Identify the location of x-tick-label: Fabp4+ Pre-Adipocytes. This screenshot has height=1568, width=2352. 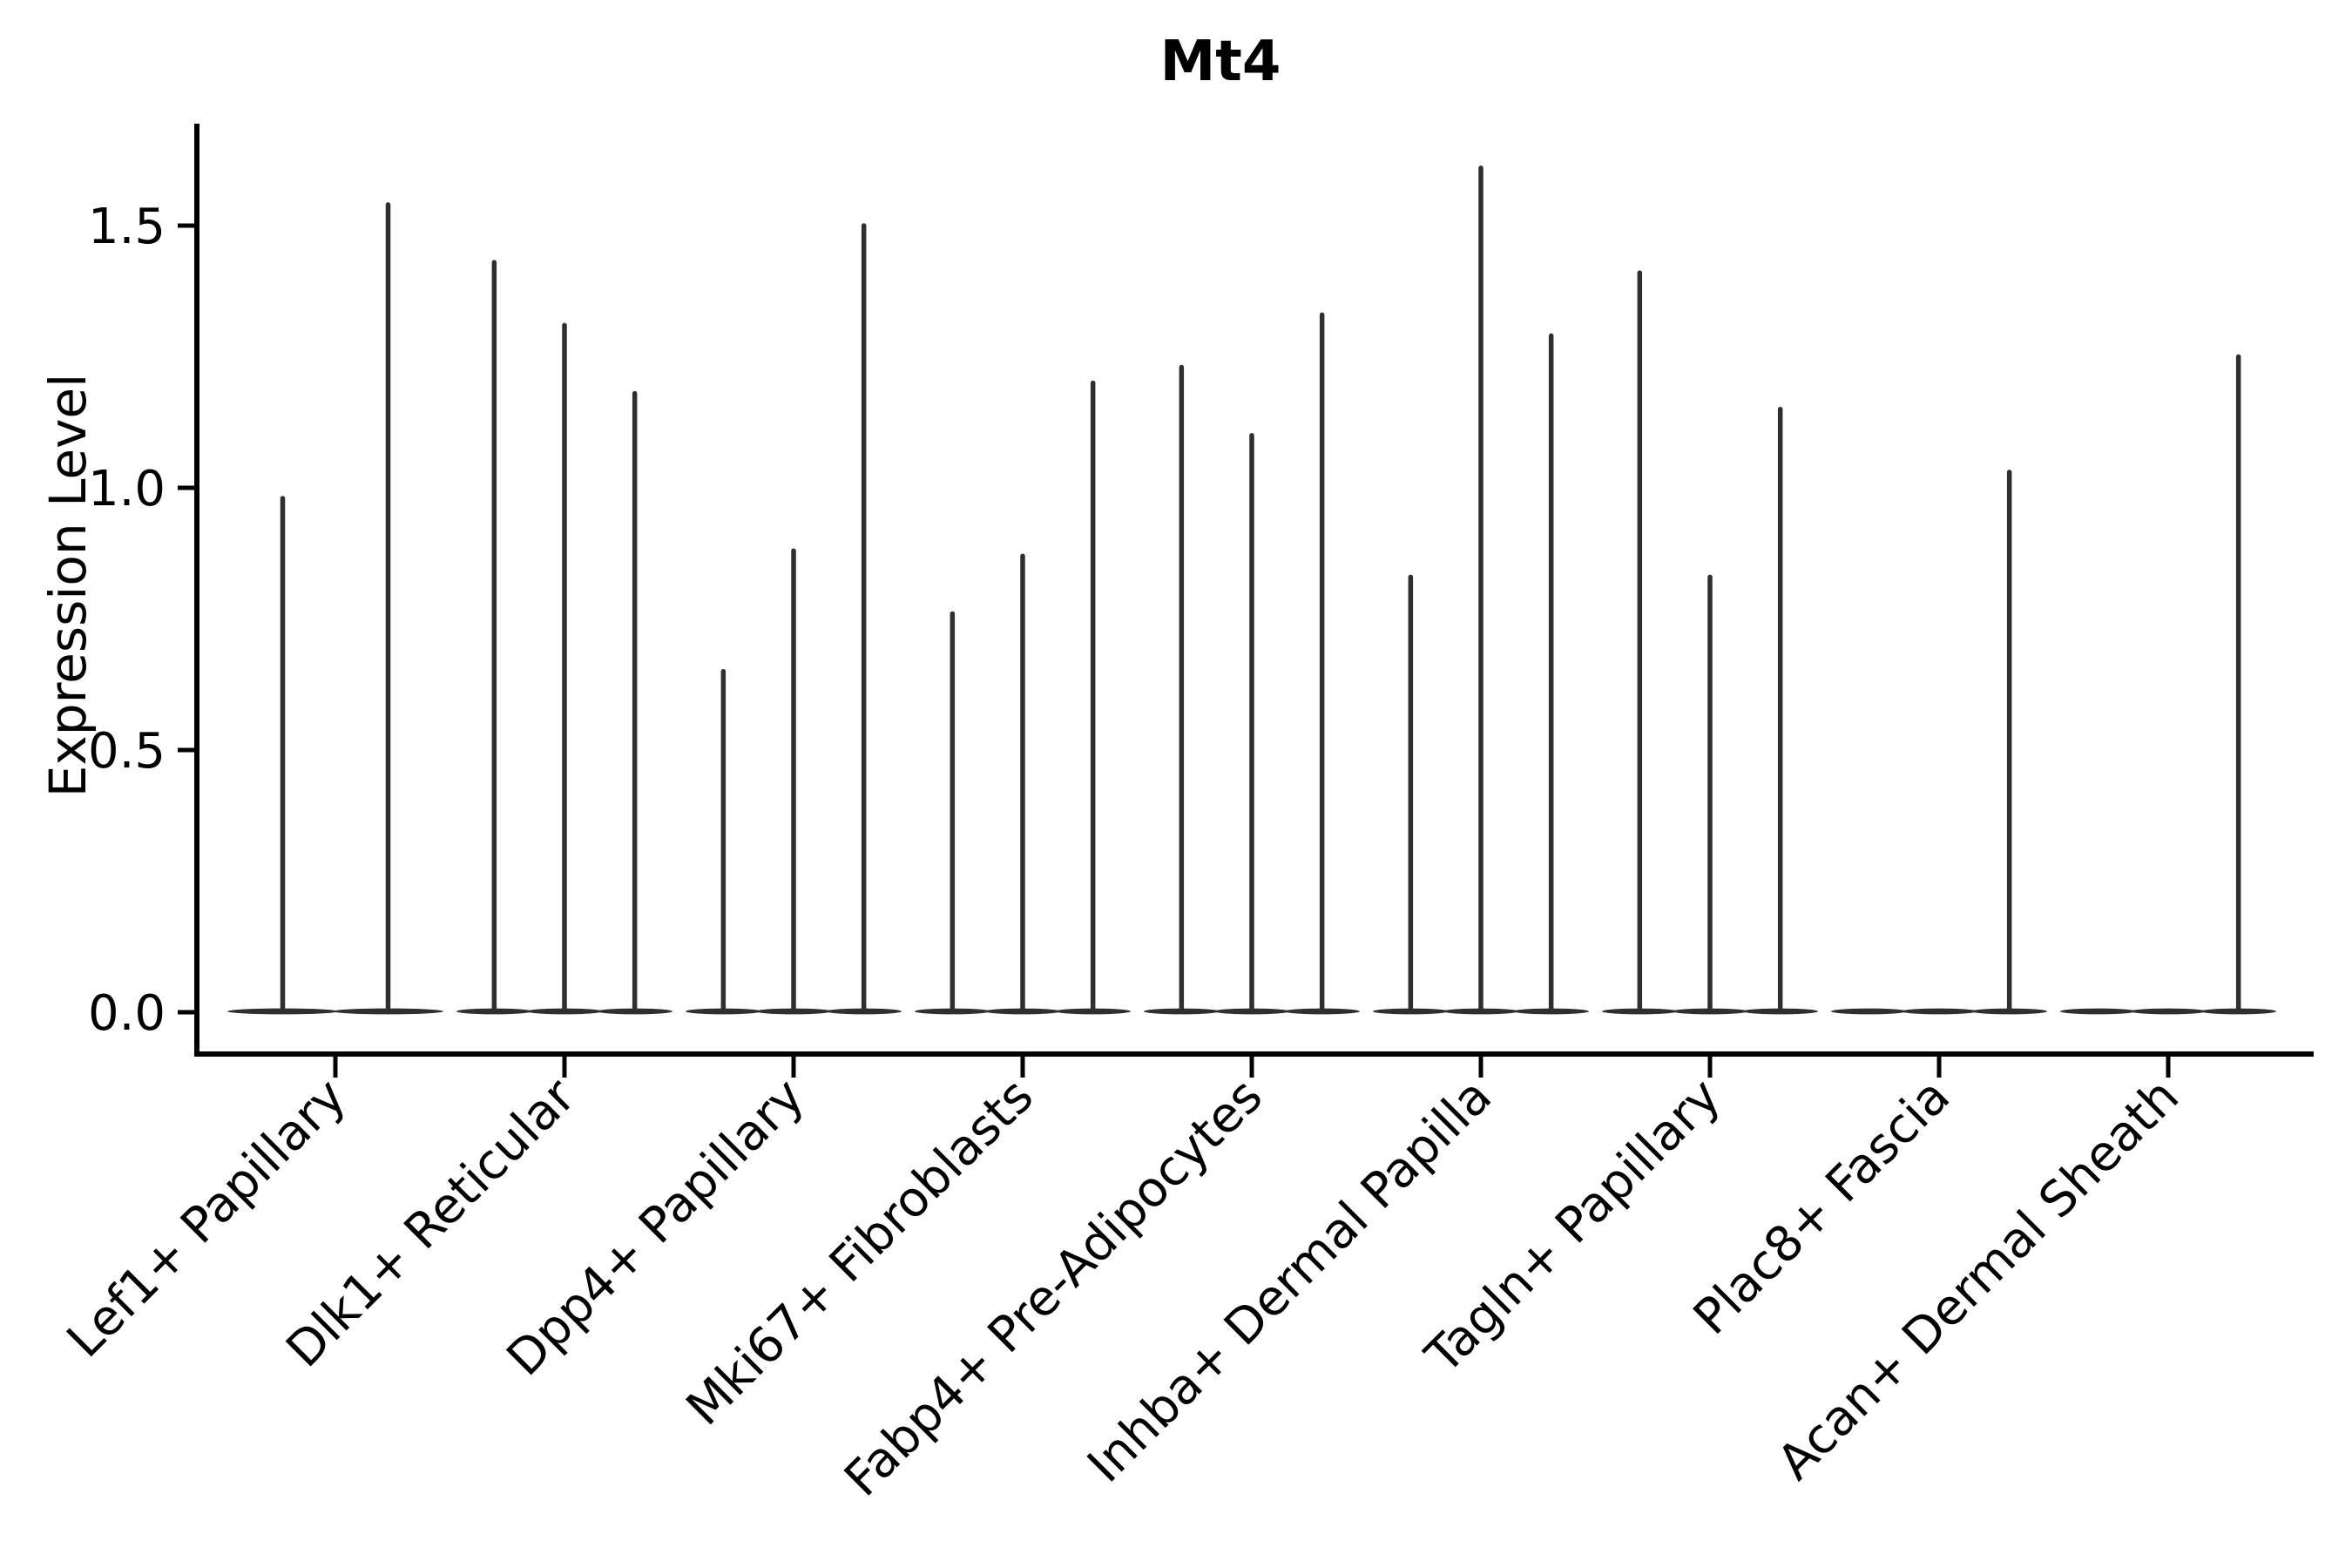
(1054, 1288).